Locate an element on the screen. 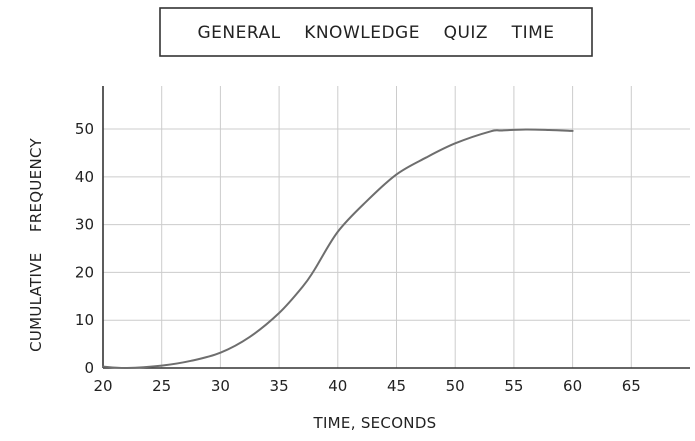  x-tick-label: 35 is located at coordinates (279, 386).